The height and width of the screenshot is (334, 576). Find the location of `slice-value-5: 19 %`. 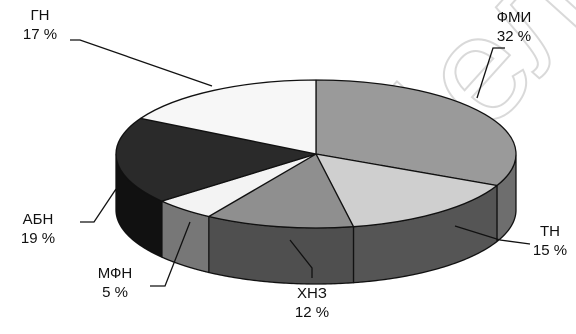

slice-value-5: 19 % is located at coordinates (38, 238).